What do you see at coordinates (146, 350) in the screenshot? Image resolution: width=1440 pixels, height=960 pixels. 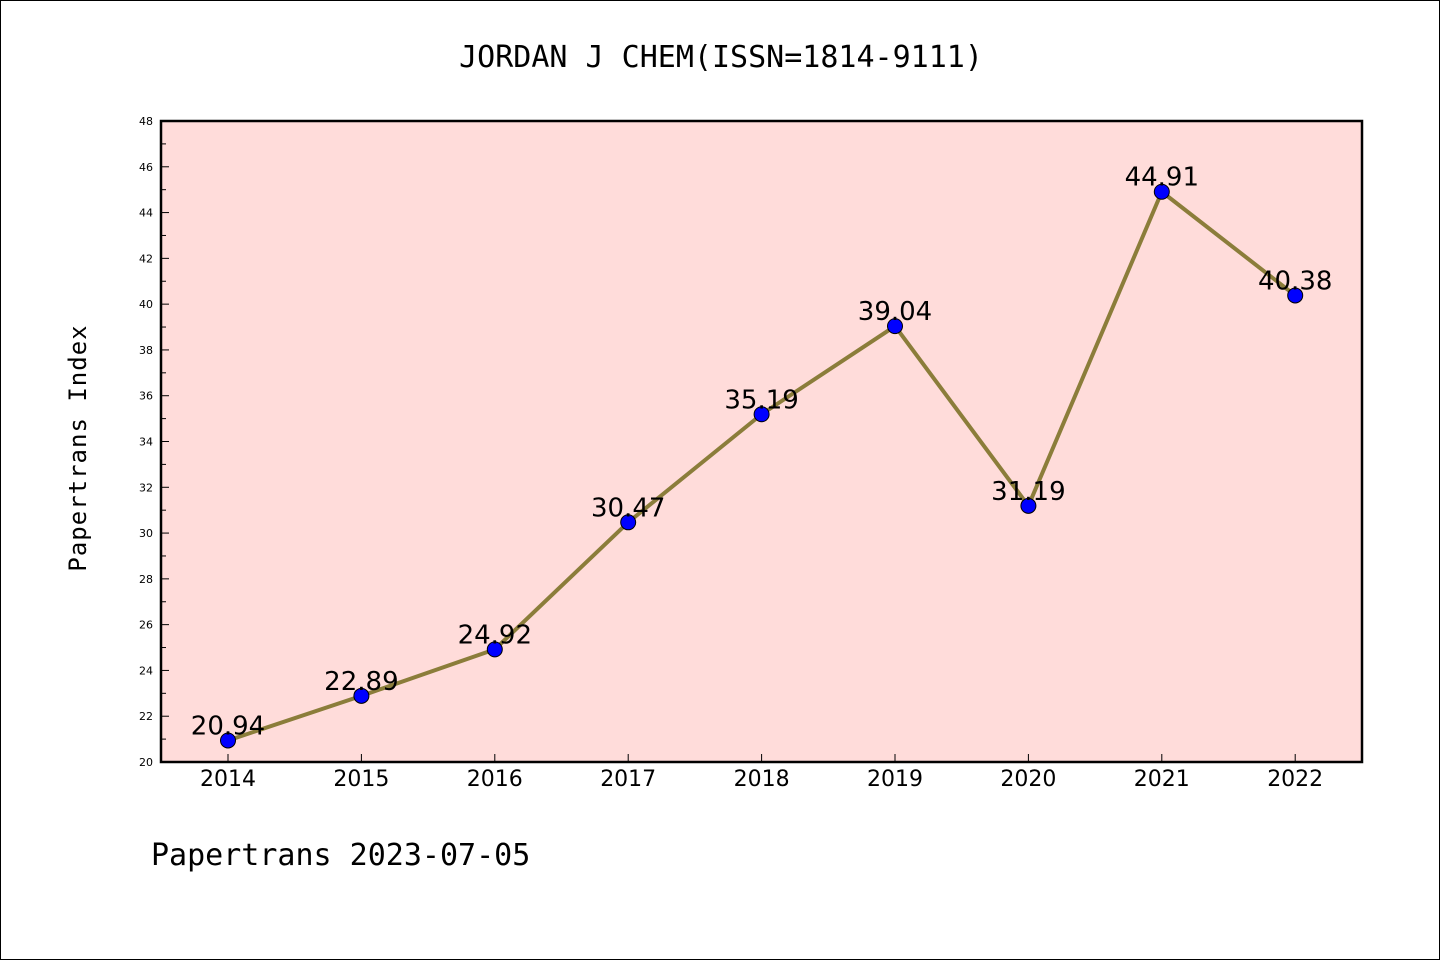 I see `y-tick-label: 38` at bounding box center [146, 350].